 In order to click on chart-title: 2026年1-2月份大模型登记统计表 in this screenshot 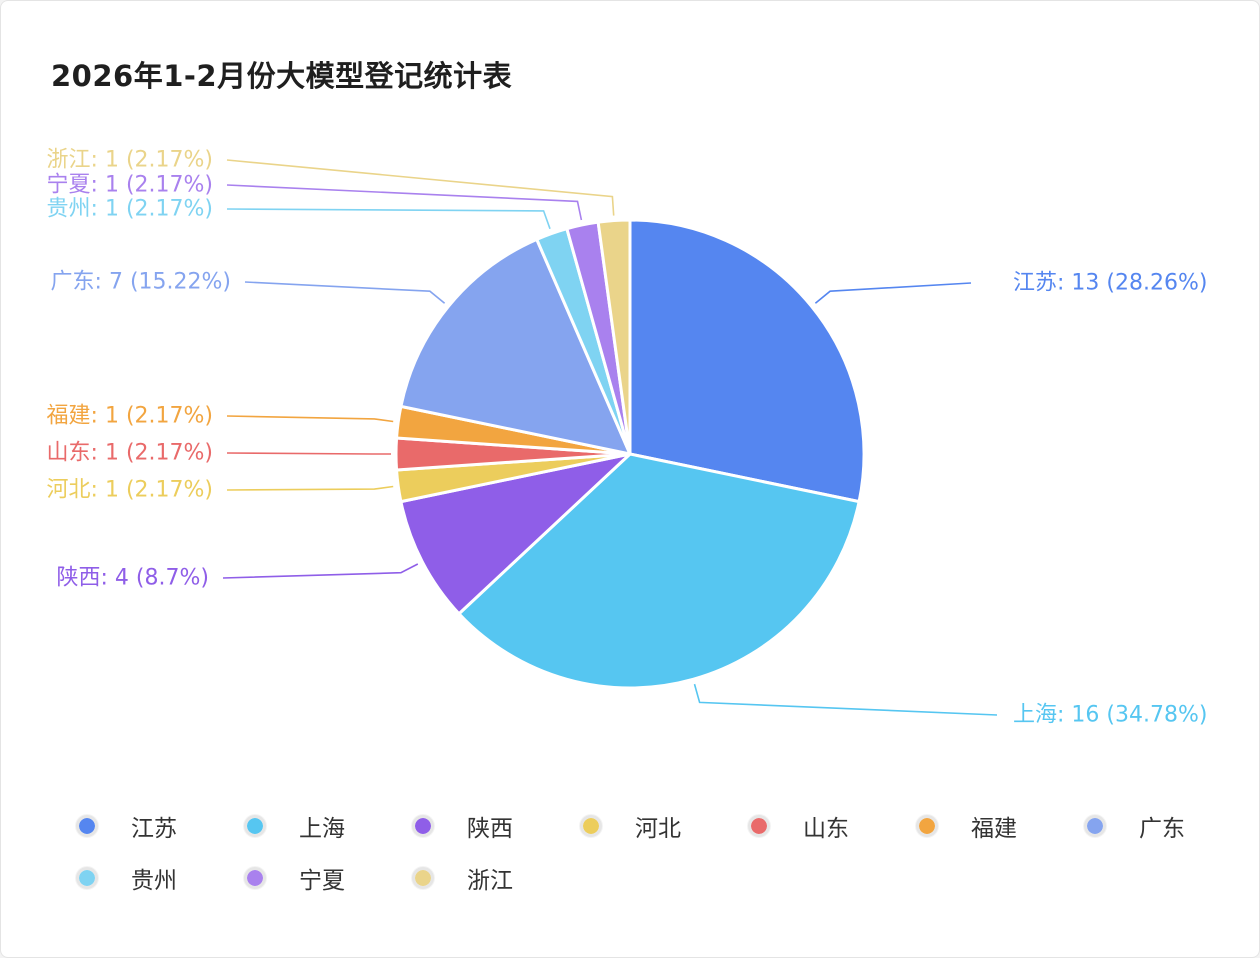, I will do `click(282, 76)`.